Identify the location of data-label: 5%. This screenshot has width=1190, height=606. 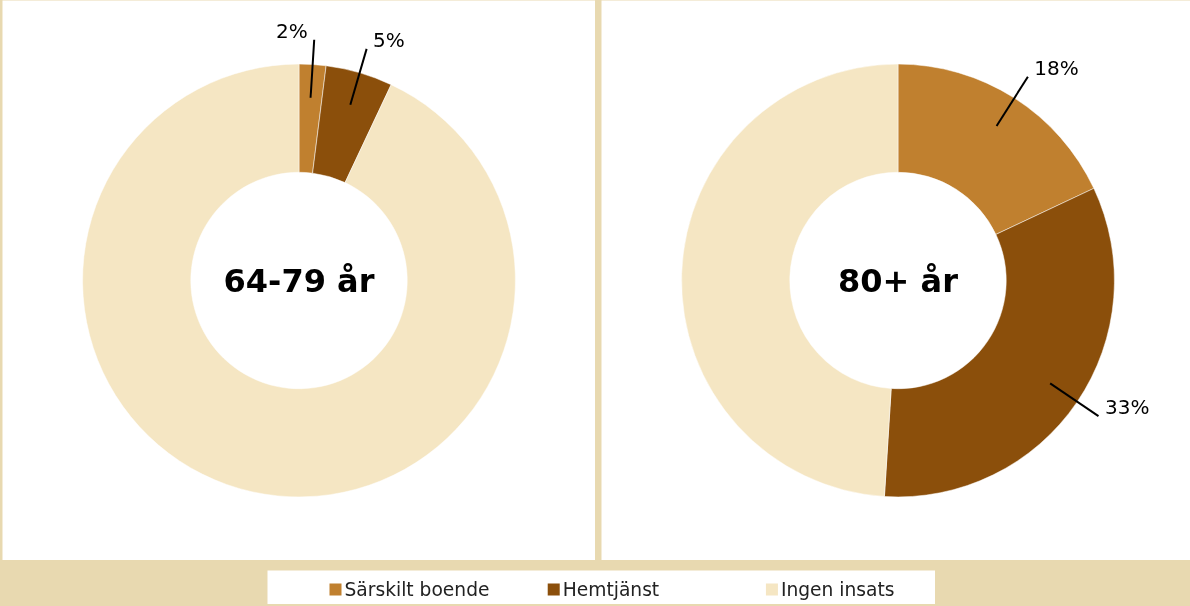
(389, 40).